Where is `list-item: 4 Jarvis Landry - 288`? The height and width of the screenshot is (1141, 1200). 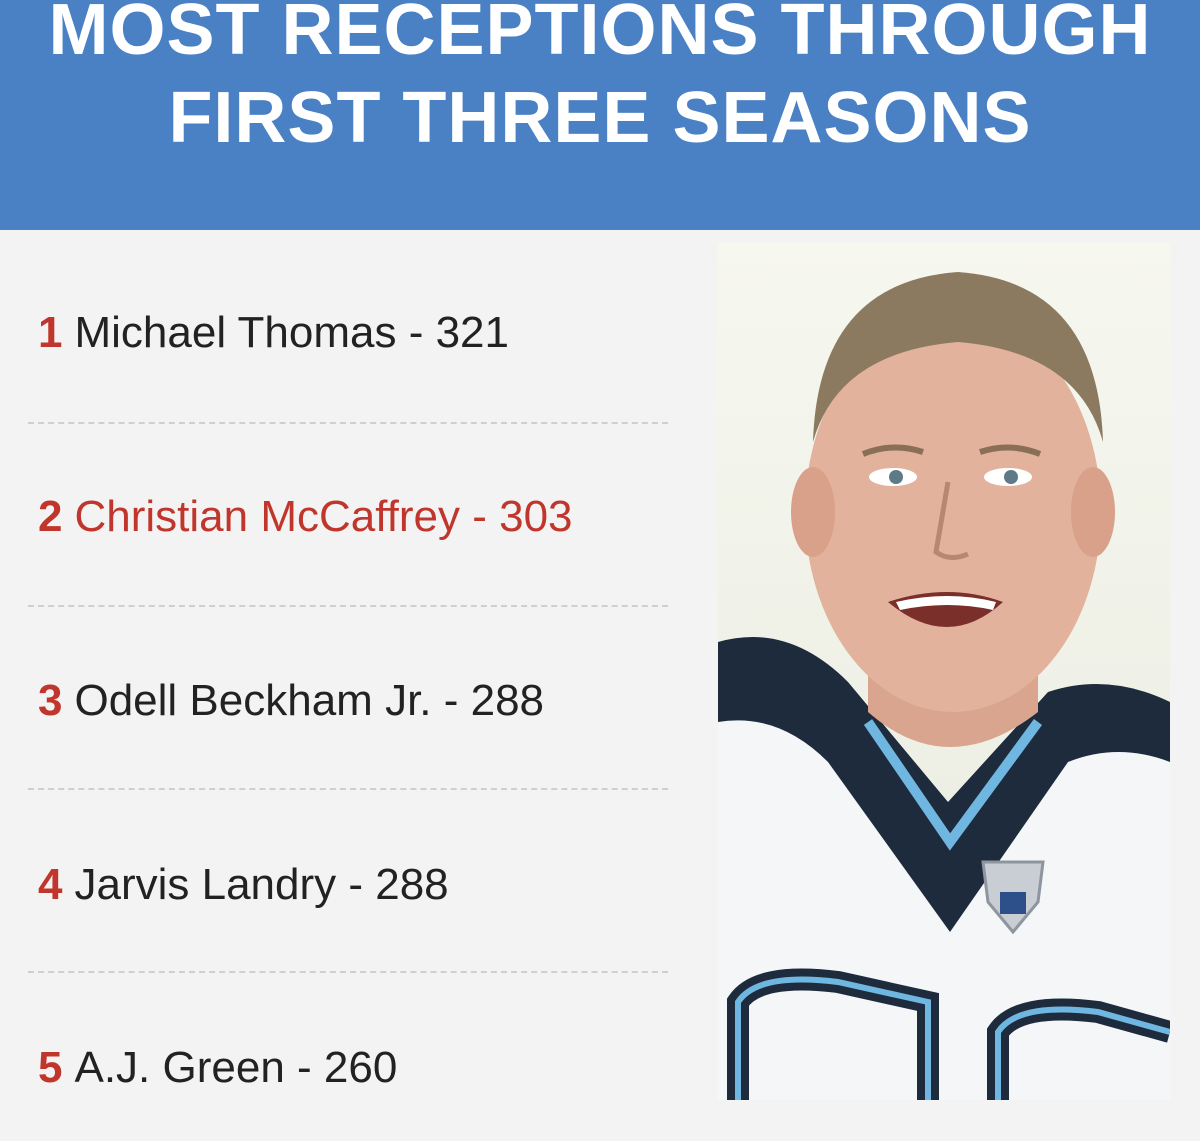
list-item: 4 Jarvis Landry - 288 is located at coordinates (243, 885).